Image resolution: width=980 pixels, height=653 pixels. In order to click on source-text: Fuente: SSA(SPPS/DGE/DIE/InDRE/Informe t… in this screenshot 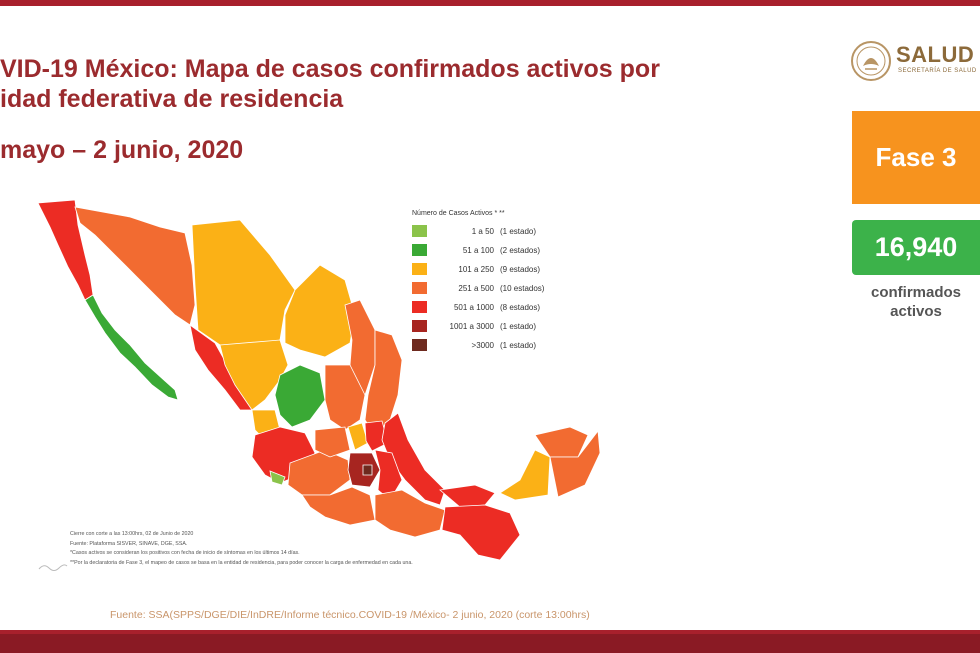, I will do `click(350, 615)`.